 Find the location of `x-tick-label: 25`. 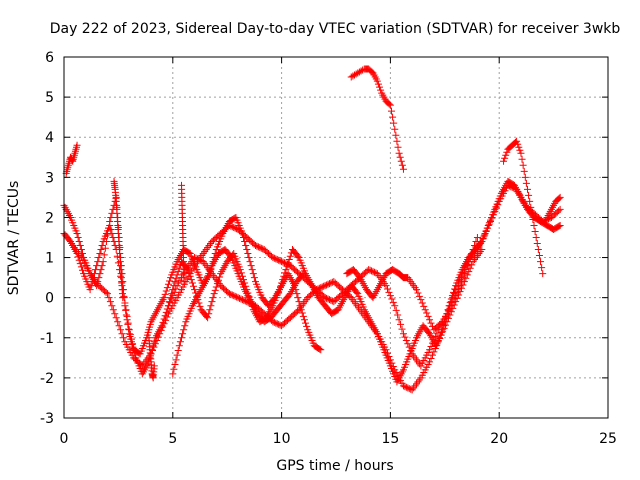

x-tick-label: 25 is located at coordinates (608, 439).